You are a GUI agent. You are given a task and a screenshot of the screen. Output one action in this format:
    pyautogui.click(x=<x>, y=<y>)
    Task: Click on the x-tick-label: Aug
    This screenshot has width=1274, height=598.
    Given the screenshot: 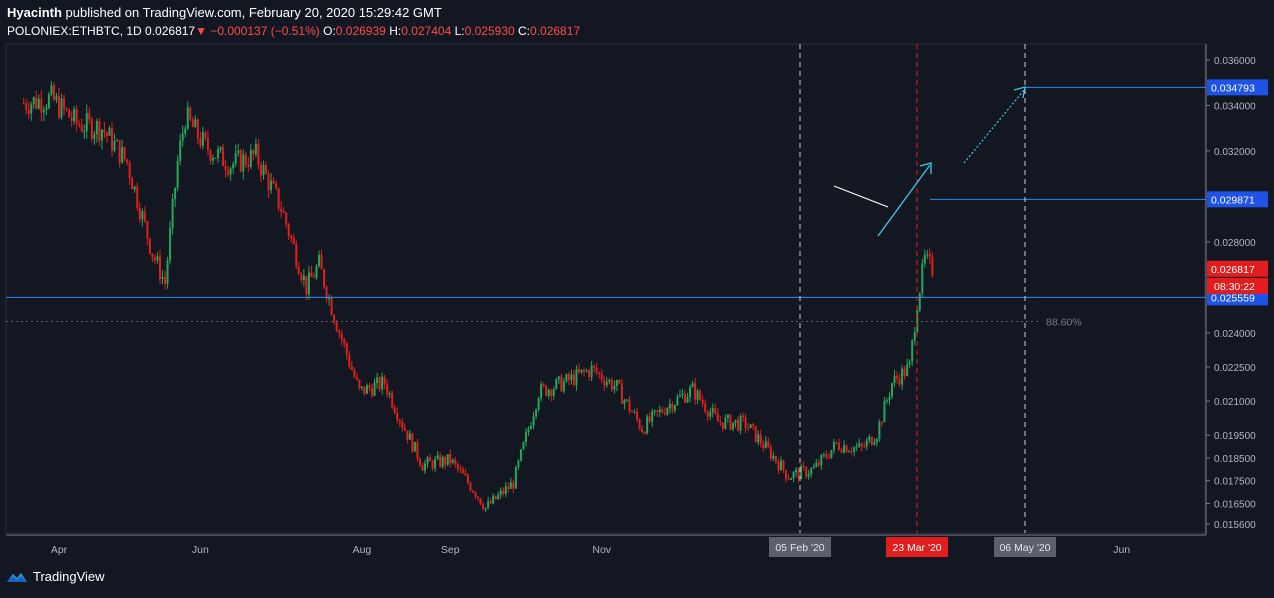 What is the action you would take?
    pyautogui.click(x=362, y=550)
    